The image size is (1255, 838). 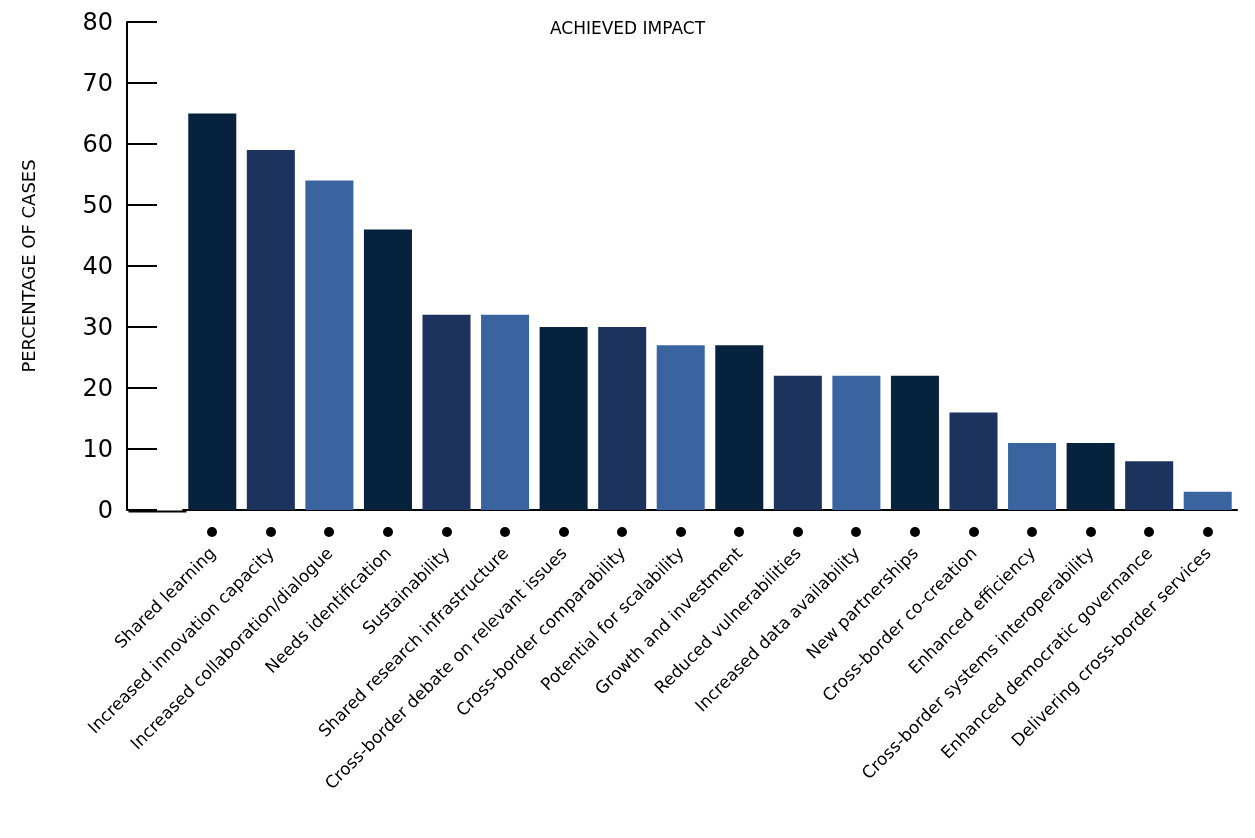 What do you see at coordinates (28, 266) in the screenshot?
I see `y-axis-title: PERCENTAGE OF CASES` at bounding box center [28, 266].